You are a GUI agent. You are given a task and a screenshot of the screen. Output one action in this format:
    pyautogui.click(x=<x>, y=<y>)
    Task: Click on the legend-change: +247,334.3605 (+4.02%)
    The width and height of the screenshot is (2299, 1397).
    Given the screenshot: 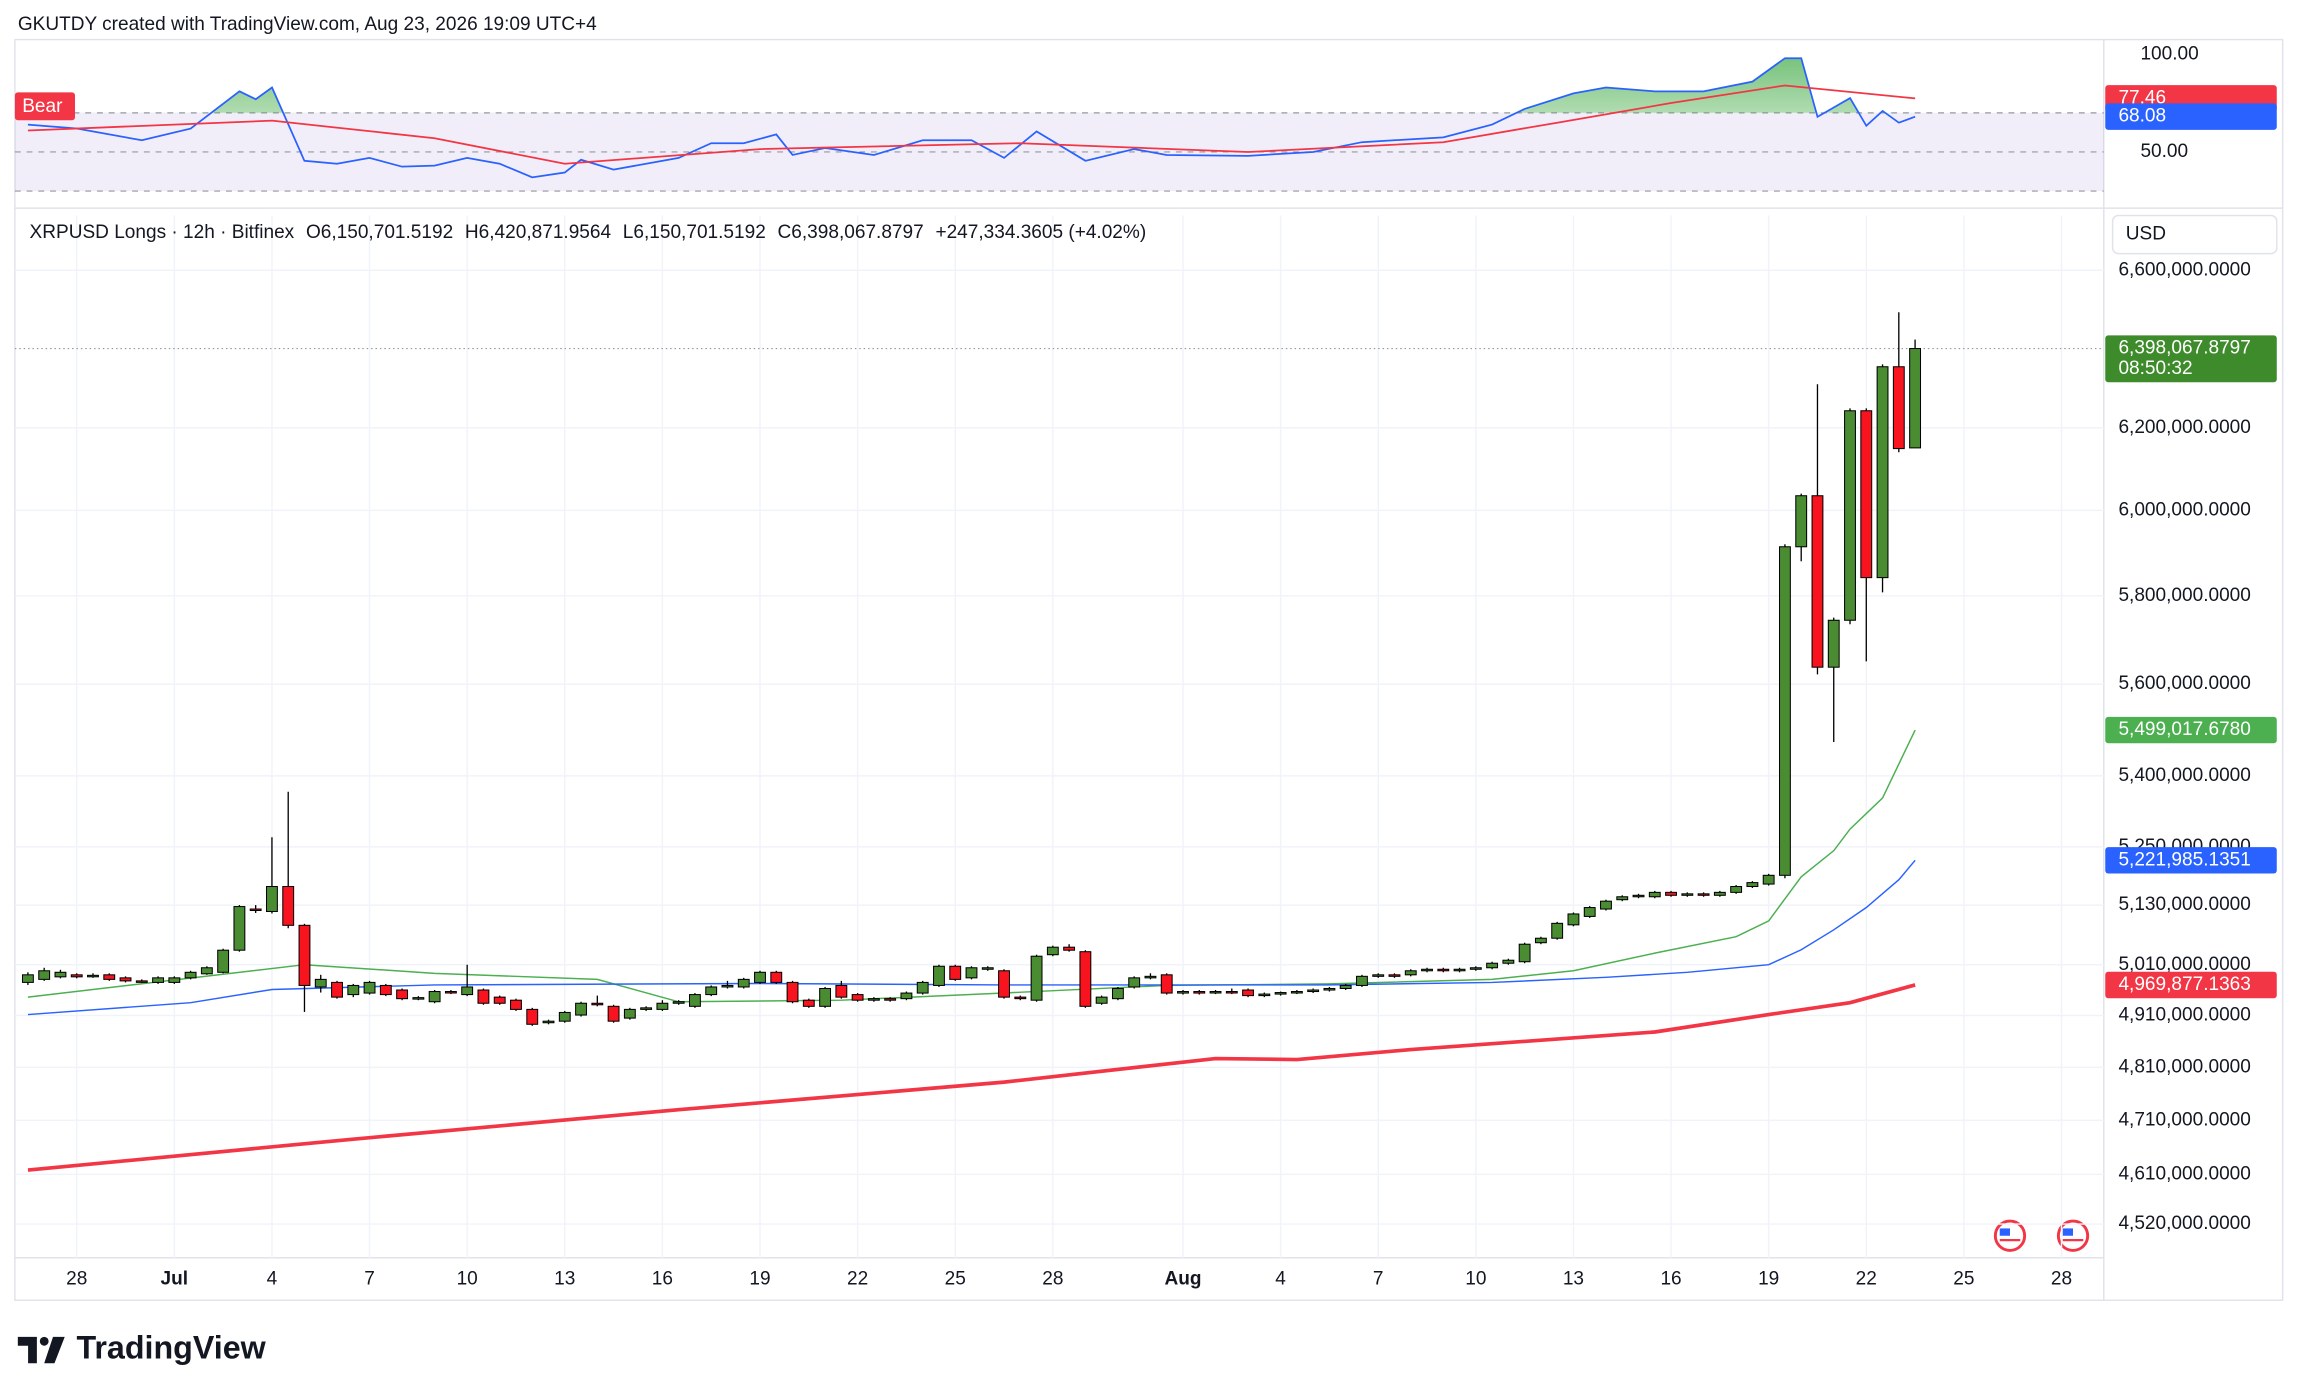 What is the action you would take?
    pyautogui.click(x=1040, y=232)
    